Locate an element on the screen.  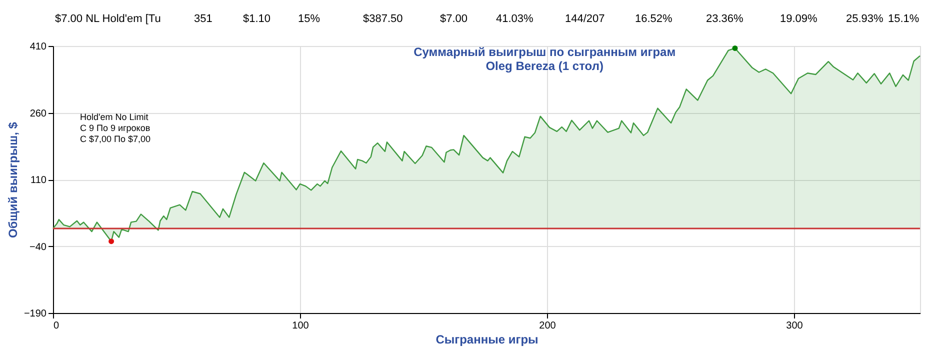
text: 144/207 is located at coordinates (585, 19).